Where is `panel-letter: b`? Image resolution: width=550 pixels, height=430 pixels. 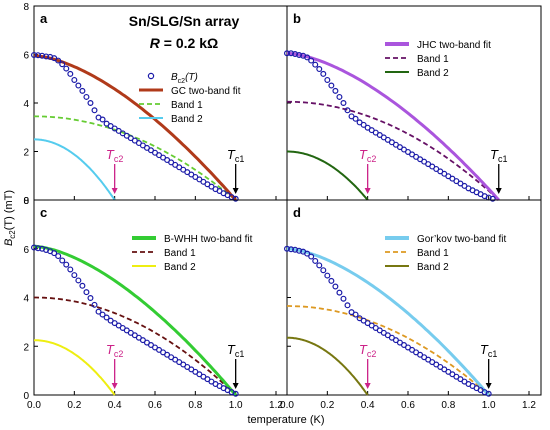 panel-letter: b is located at coordinates (297, 18).